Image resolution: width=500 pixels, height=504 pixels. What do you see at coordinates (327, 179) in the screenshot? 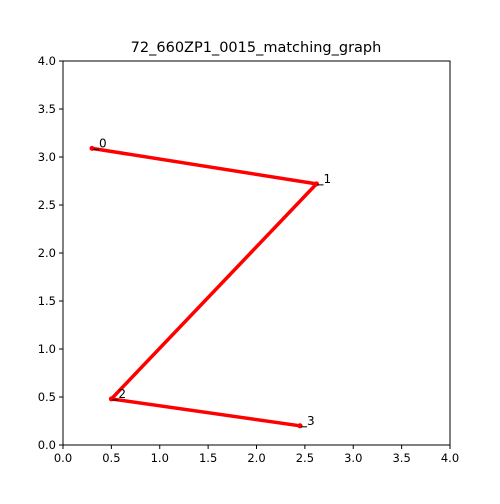
I see `node-label-1: 1` at bounding box center [327, 179].